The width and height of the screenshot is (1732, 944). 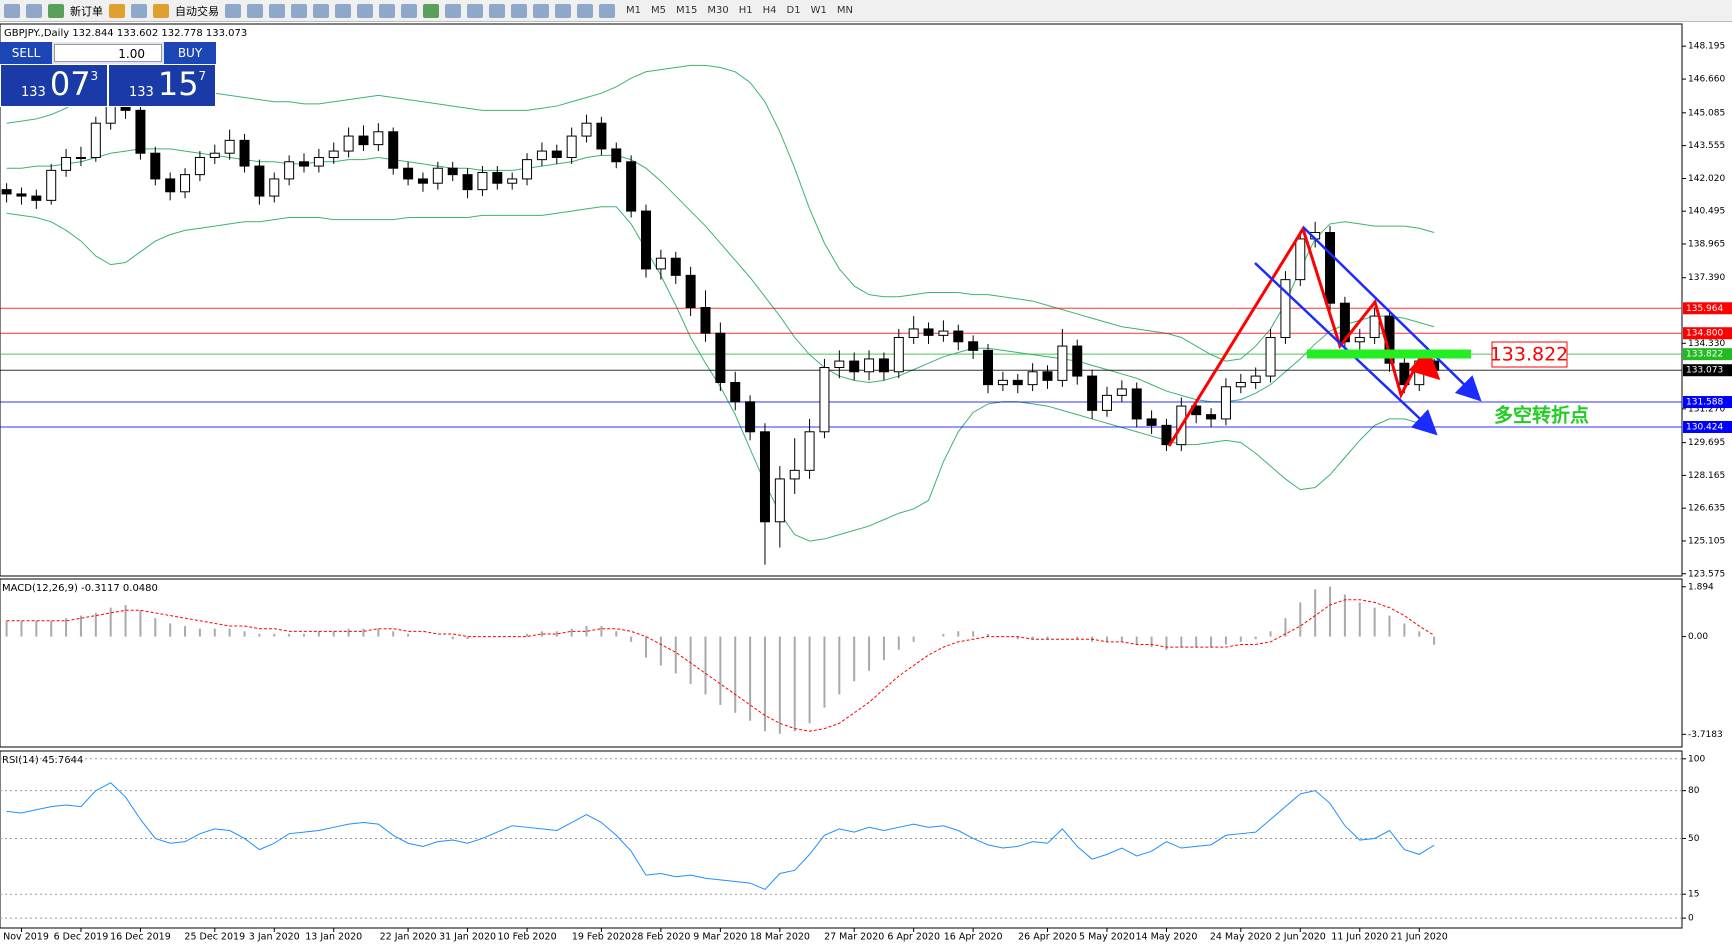 I want to click on price-small: 7, so click(x=202, y=76).